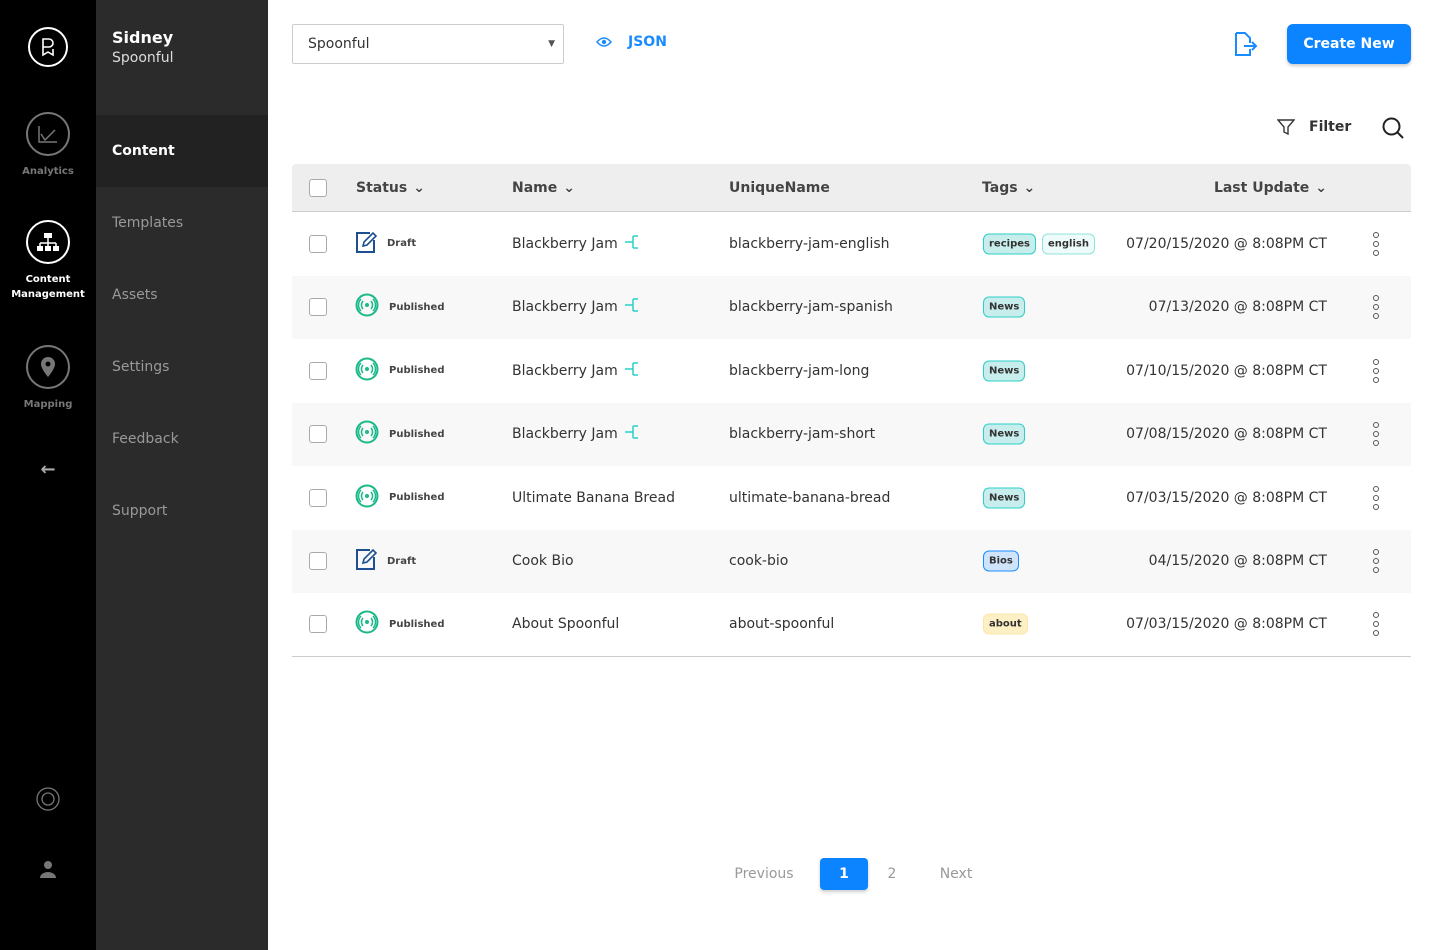 The image size is (1431, 950). I want to click on header-tags: Tags, so click(1000, 187).